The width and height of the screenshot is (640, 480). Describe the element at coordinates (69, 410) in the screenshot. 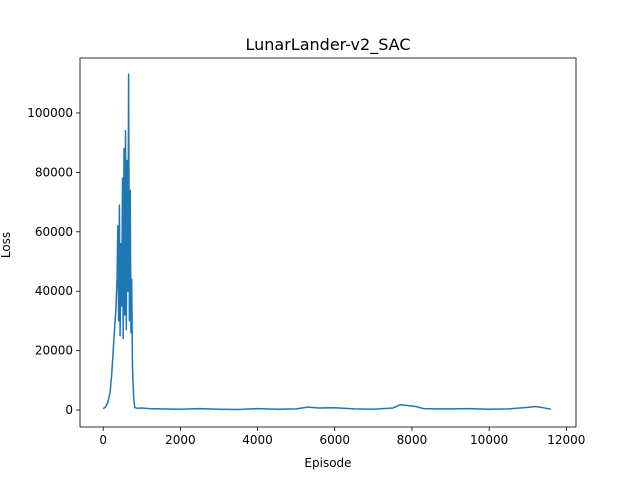

I see `y-tick-label: 0` at that location.